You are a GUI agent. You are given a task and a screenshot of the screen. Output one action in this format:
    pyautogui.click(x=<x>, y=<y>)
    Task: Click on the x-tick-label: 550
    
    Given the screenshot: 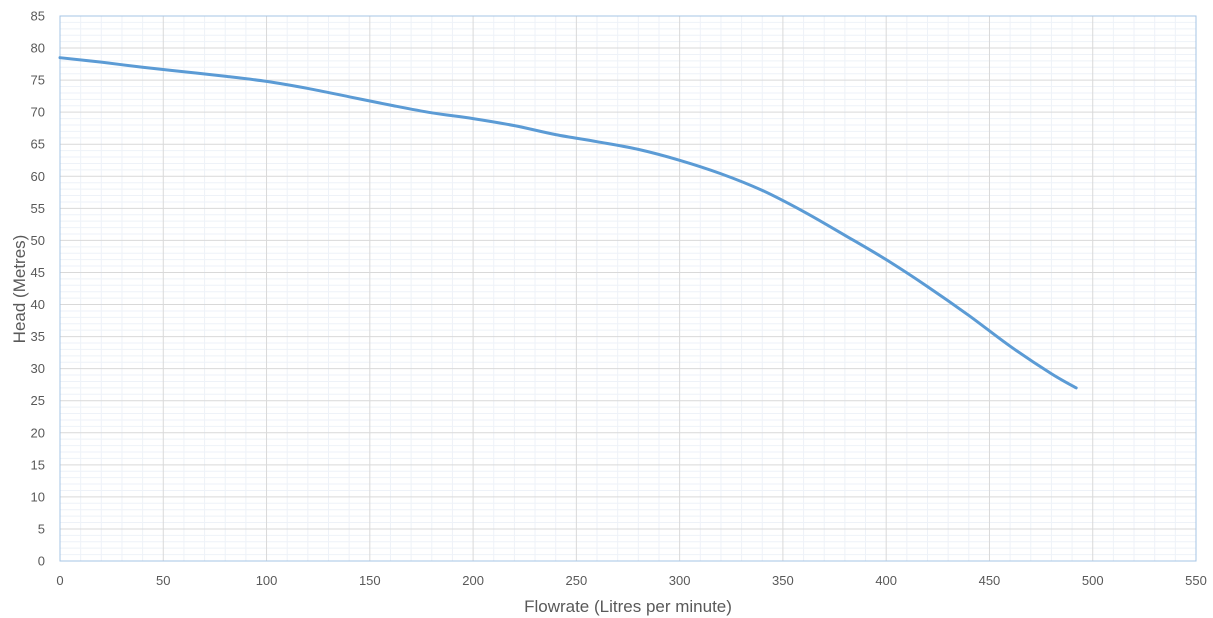 What is the action you would take?
    pyautogui.click(x=1196, y=580)
    